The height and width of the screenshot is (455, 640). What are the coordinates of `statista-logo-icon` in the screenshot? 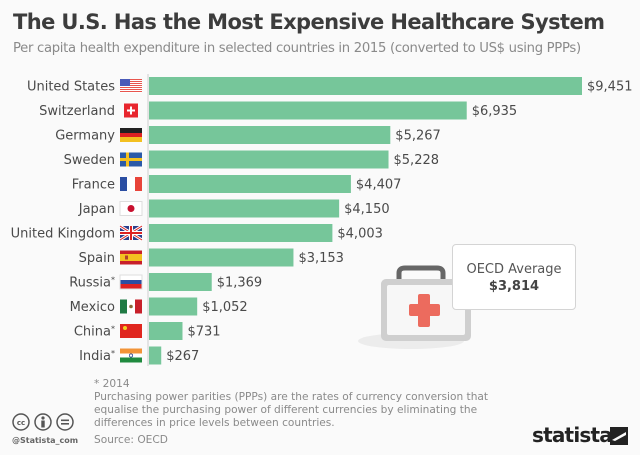 It's located at (619, 436).